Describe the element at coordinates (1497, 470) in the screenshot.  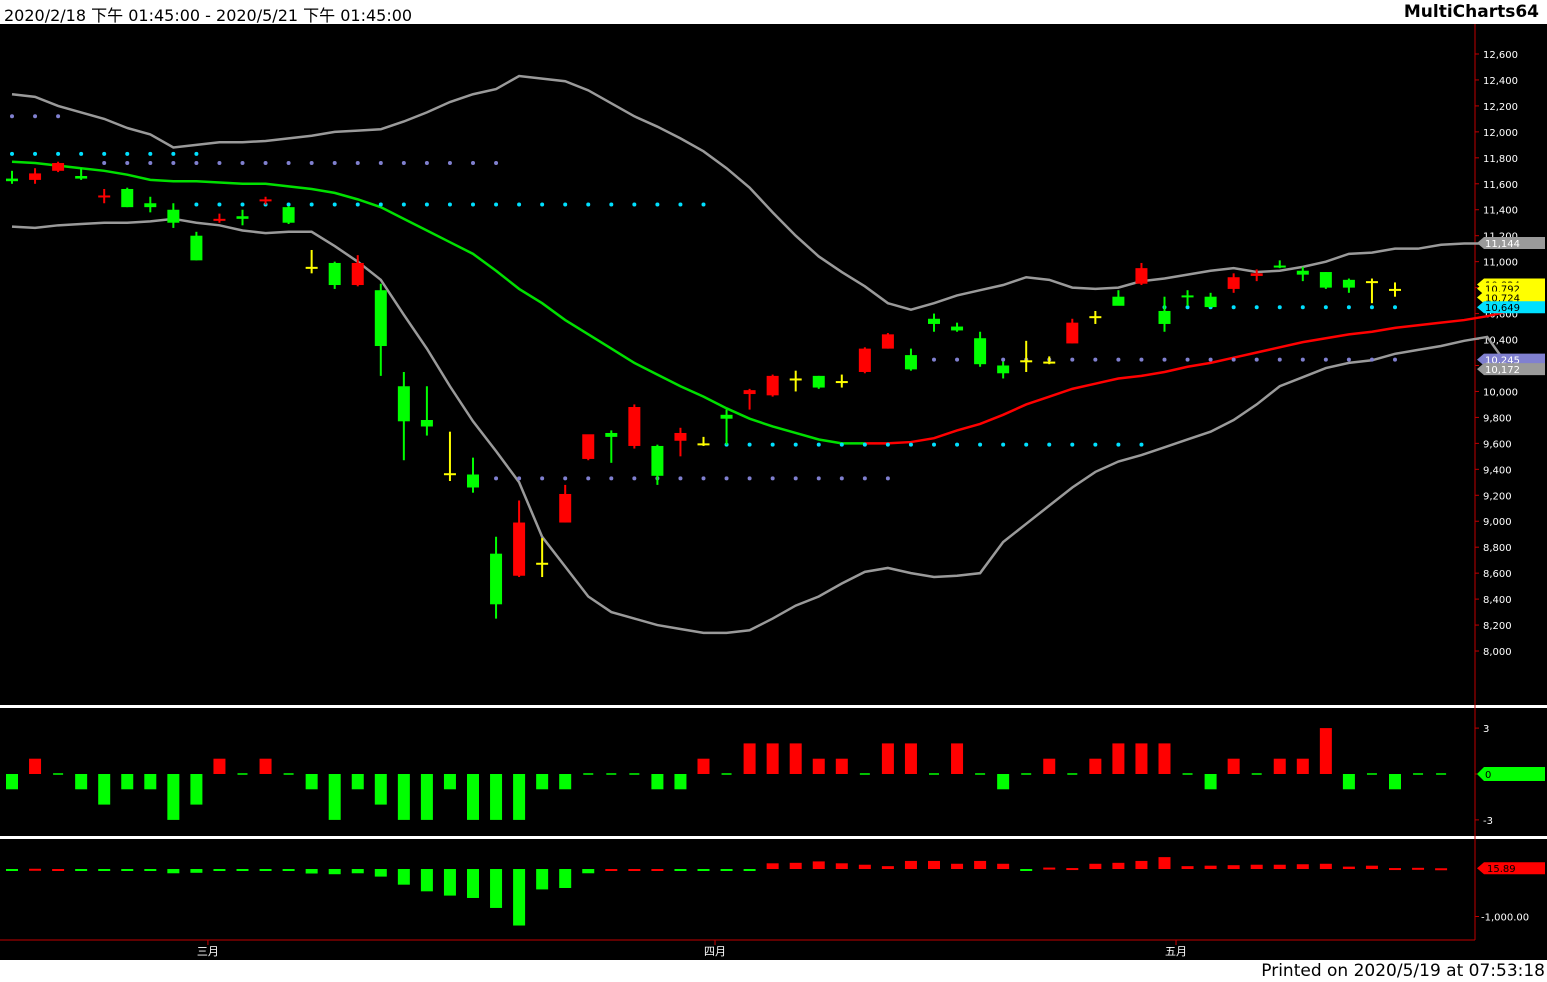
I see `y-tick-label: 9,400` at that location.